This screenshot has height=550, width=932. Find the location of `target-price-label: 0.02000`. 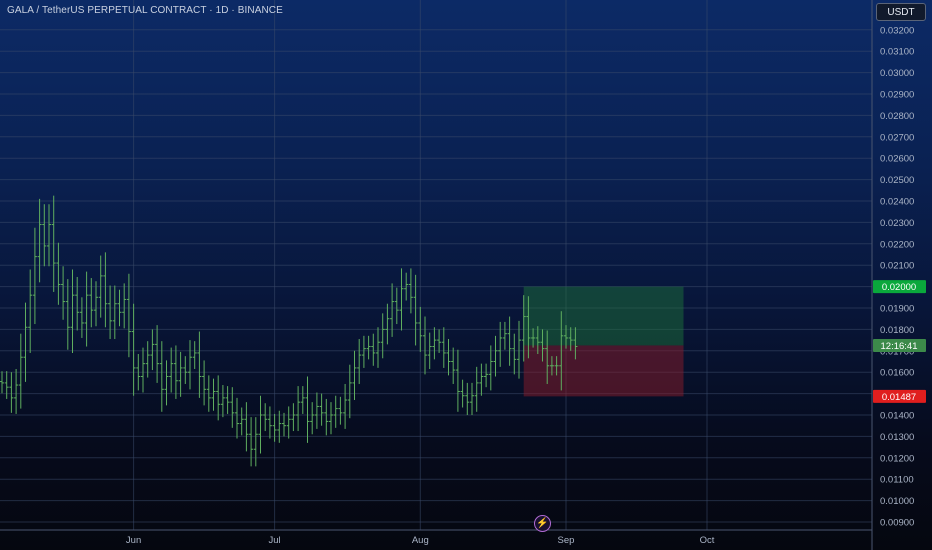

target-price-label: 0.02000 is located at coordinates (899, 287).